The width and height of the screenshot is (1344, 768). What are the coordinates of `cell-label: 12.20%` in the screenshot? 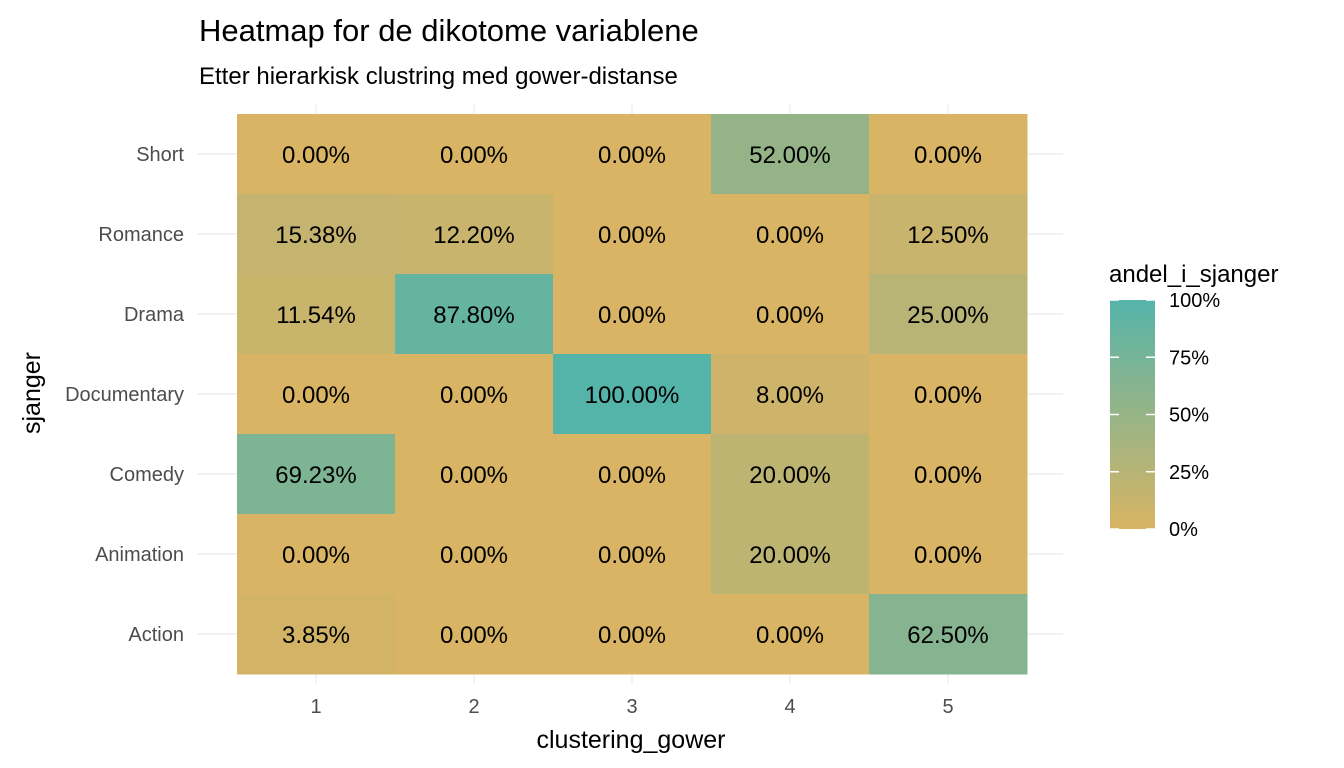 It's located at (473, 235).